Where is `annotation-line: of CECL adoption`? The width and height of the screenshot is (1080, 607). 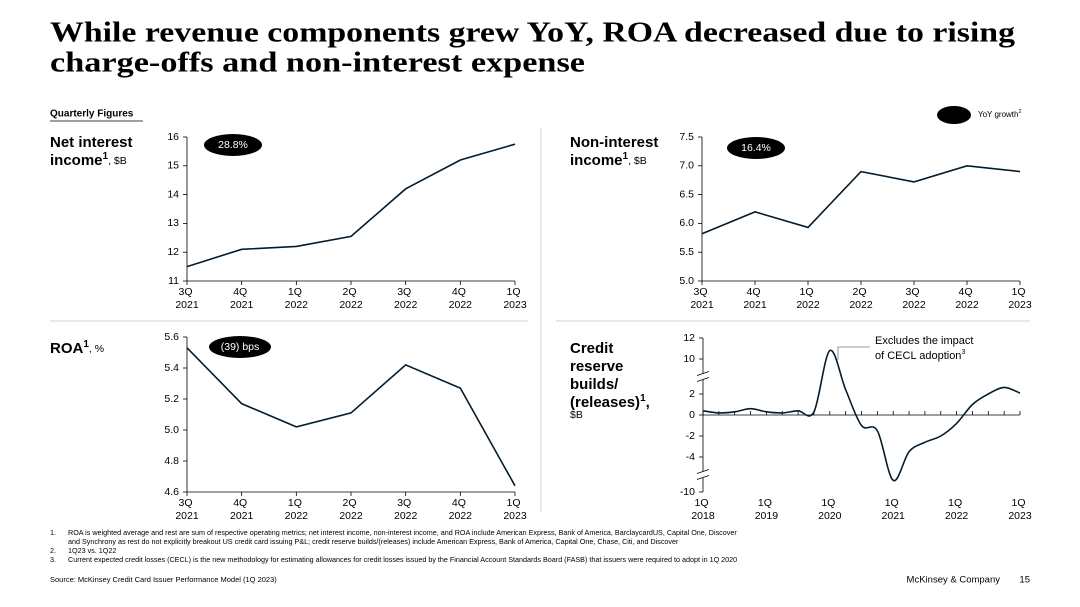
annotation-line: of CECL adoption is located at coordinates (918, 356).